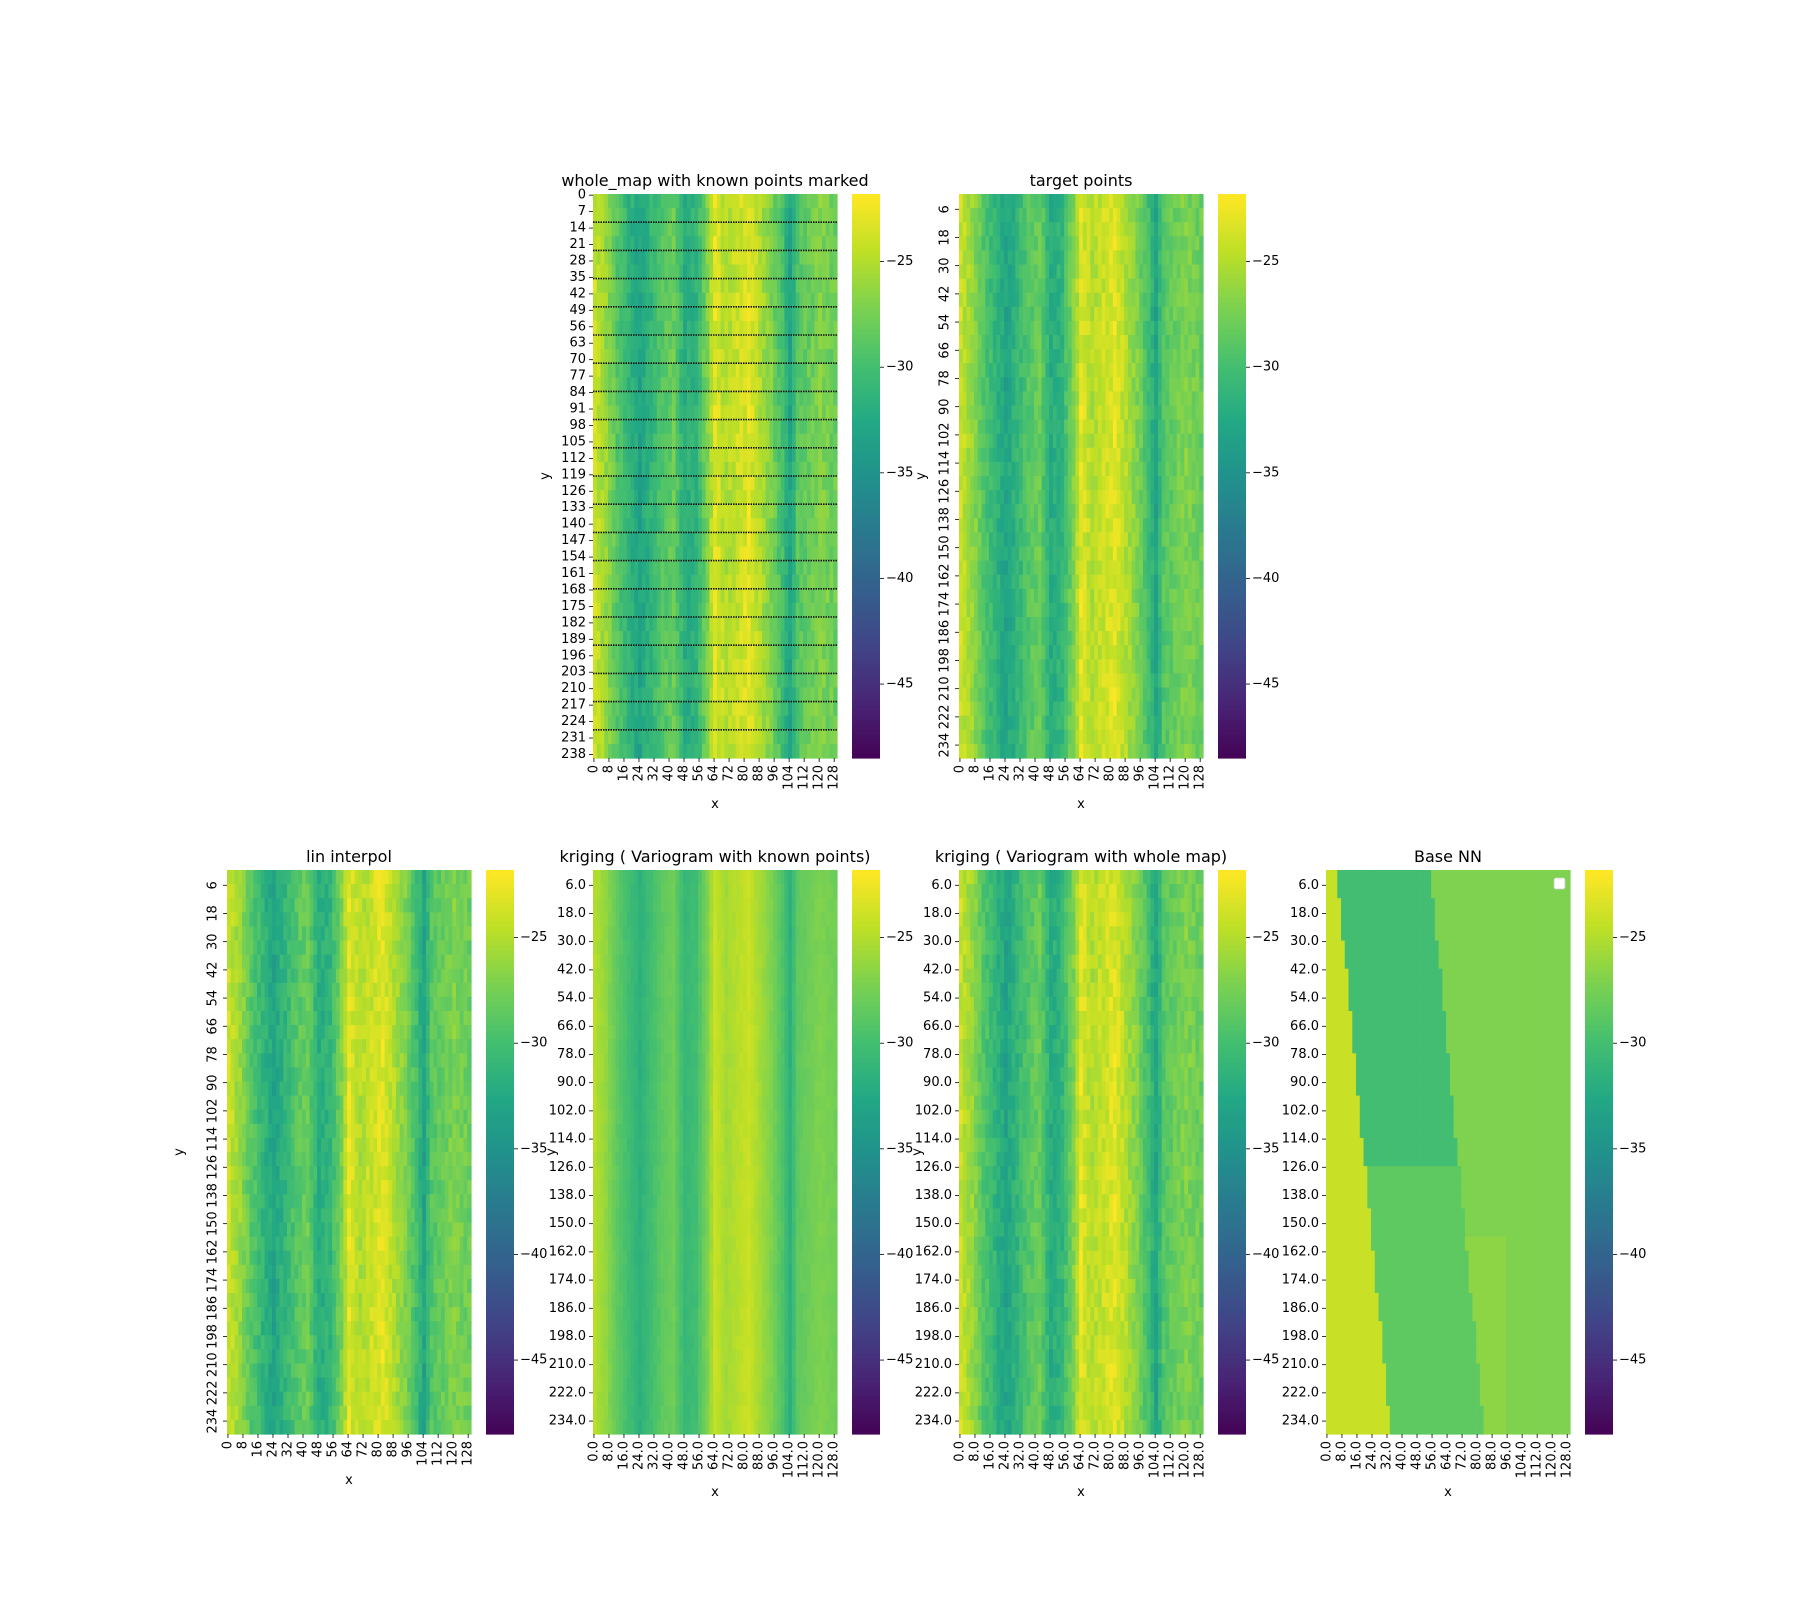 This screenshot has height=1600, width=1800. What do you see at coordinates (804, 777) in the screenshot?
I see `x-tick-label: 112` at bounding box center [804, 777].